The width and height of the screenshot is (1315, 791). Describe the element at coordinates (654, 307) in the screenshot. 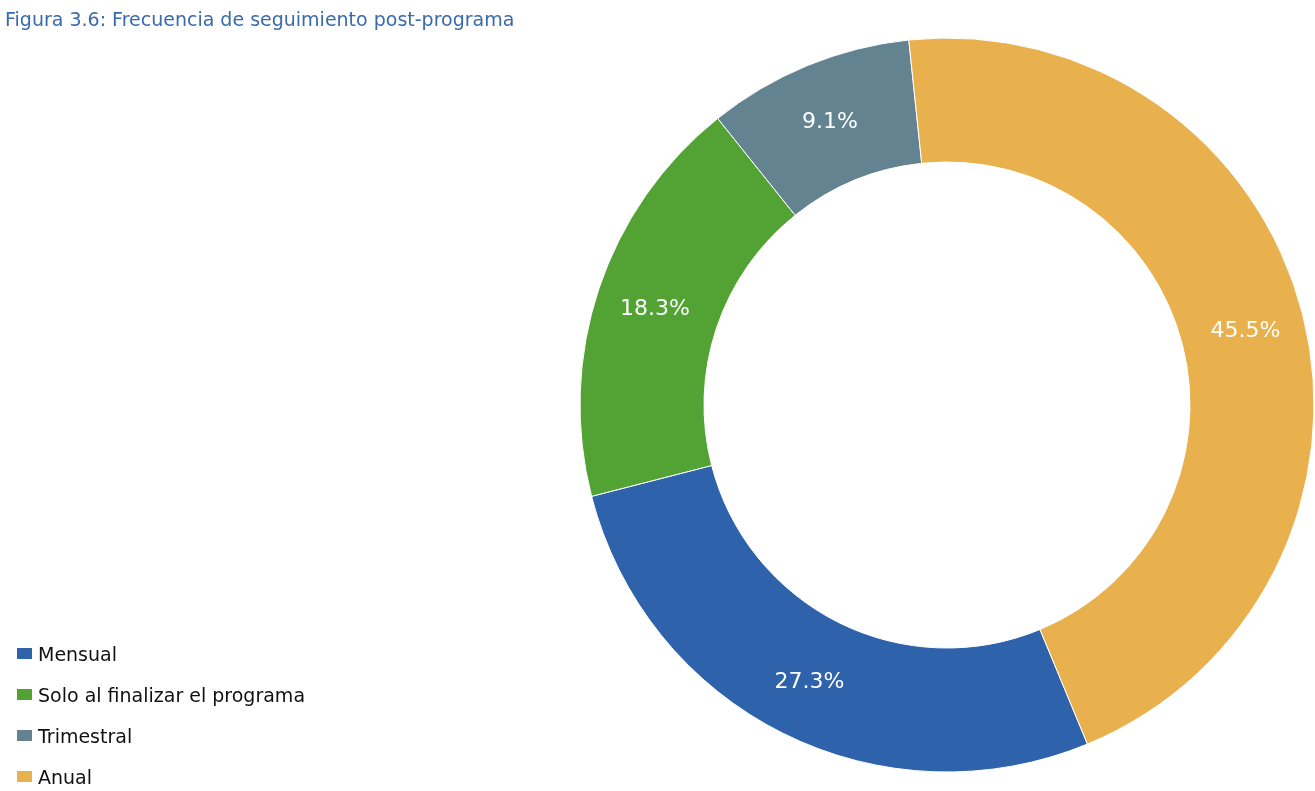

I see `data-label: 18.3%` at that location.